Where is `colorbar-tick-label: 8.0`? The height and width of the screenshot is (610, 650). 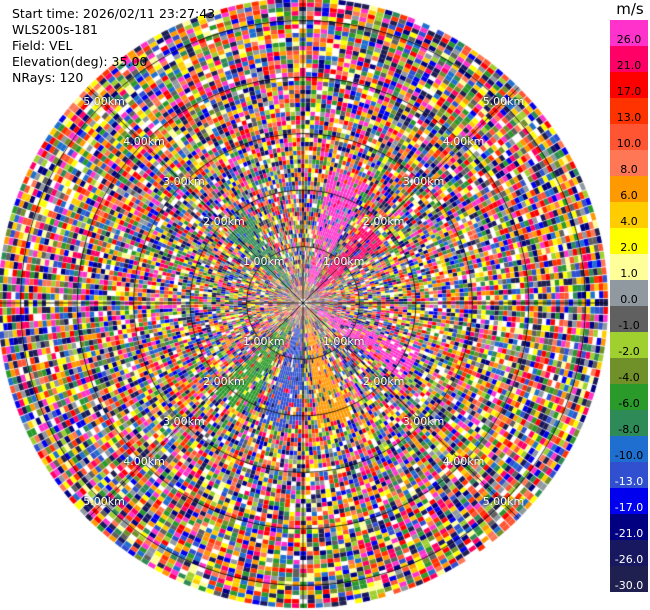 colorbar-tick-label: 8.0 is located at coordinates (629, 169).